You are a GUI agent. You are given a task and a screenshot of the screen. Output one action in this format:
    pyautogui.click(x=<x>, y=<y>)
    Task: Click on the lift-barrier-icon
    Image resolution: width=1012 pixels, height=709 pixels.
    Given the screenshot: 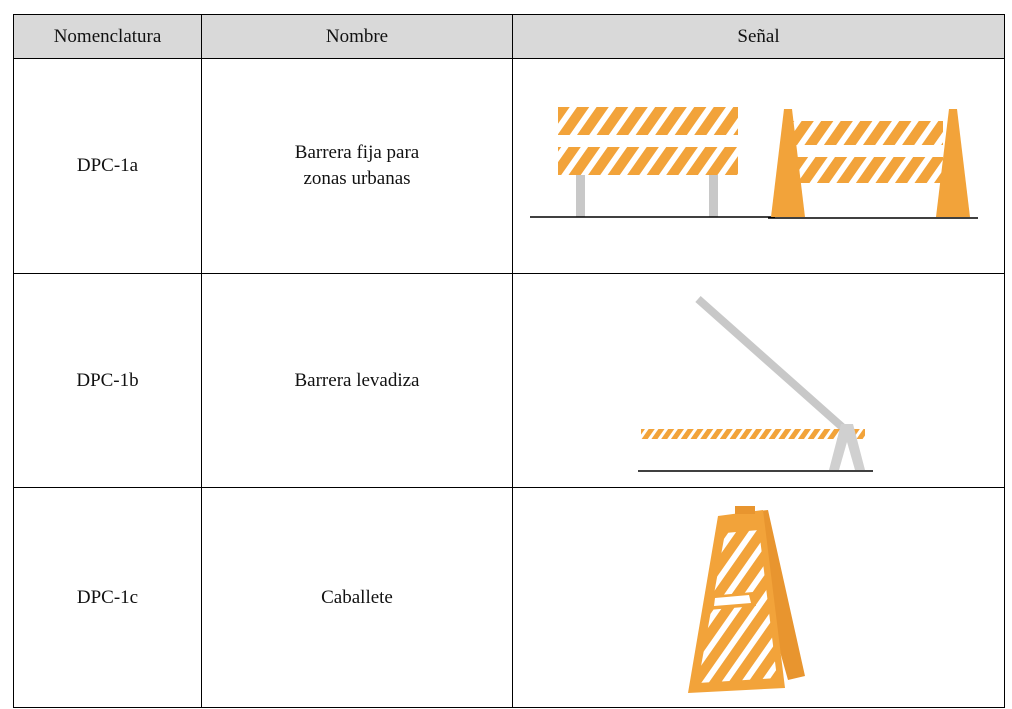 What is the action you would take?
    pyautogui.click(x=755, y=384)
    